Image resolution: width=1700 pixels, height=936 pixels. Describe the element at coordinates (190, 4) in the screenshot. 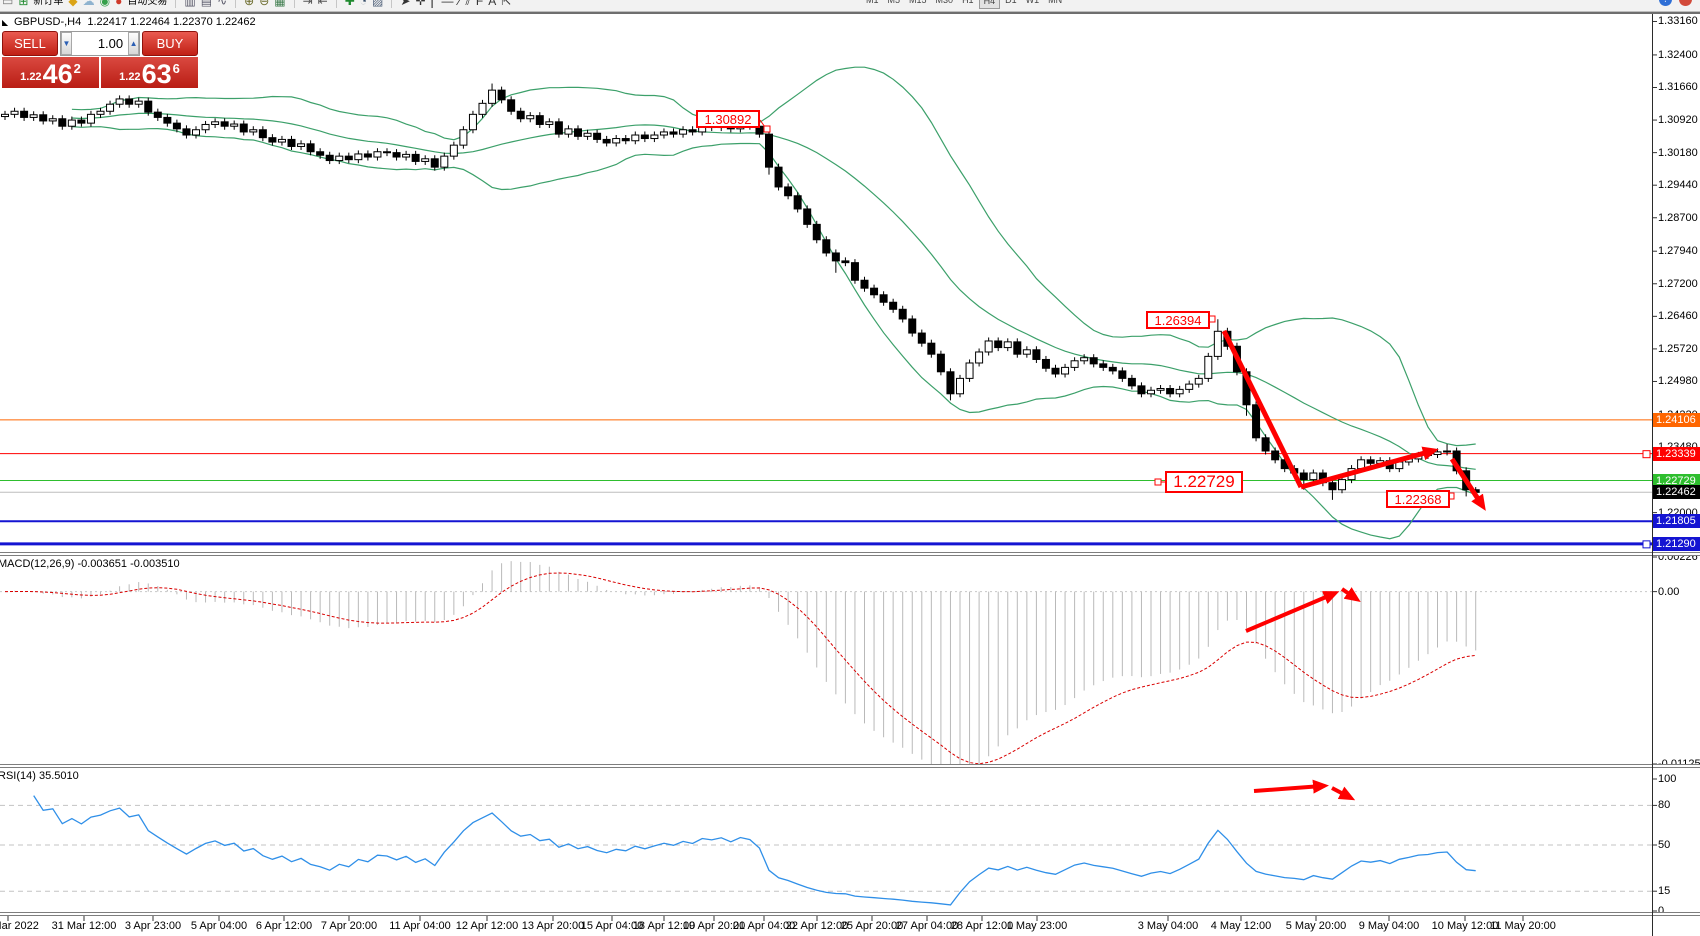

I see `bar-chart-icon: ▥` at that location.